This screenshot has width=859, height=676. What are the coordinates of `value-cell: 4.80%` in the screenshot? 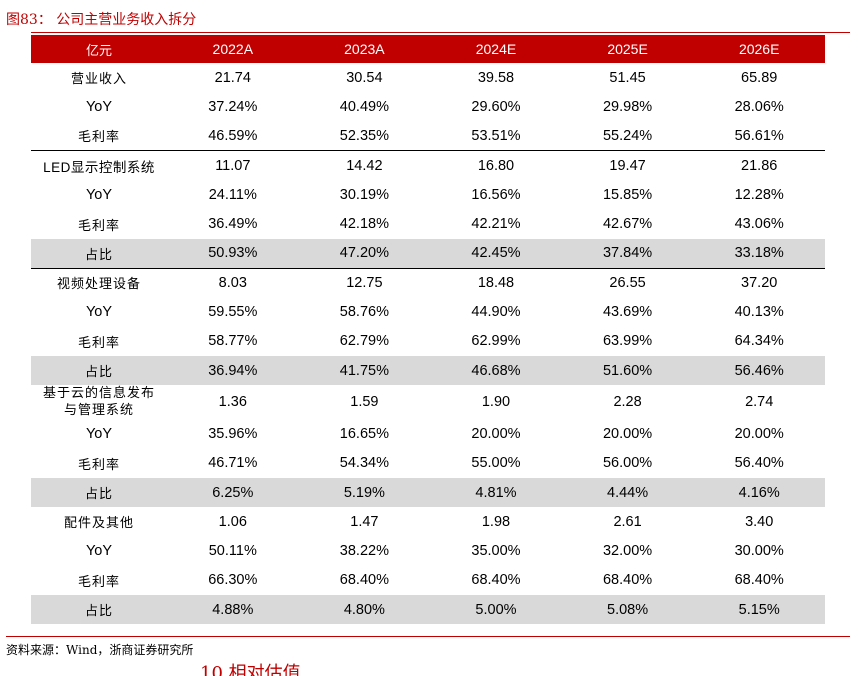 It's located at (364, 609).